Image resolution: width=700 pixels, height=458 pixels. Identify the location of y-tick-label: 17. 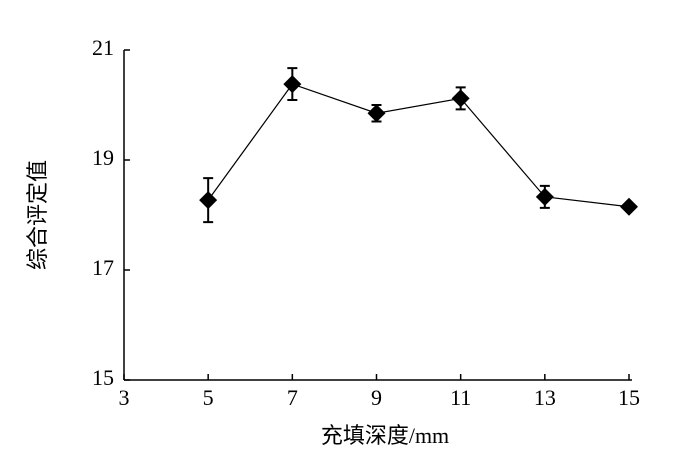
(103, 267).